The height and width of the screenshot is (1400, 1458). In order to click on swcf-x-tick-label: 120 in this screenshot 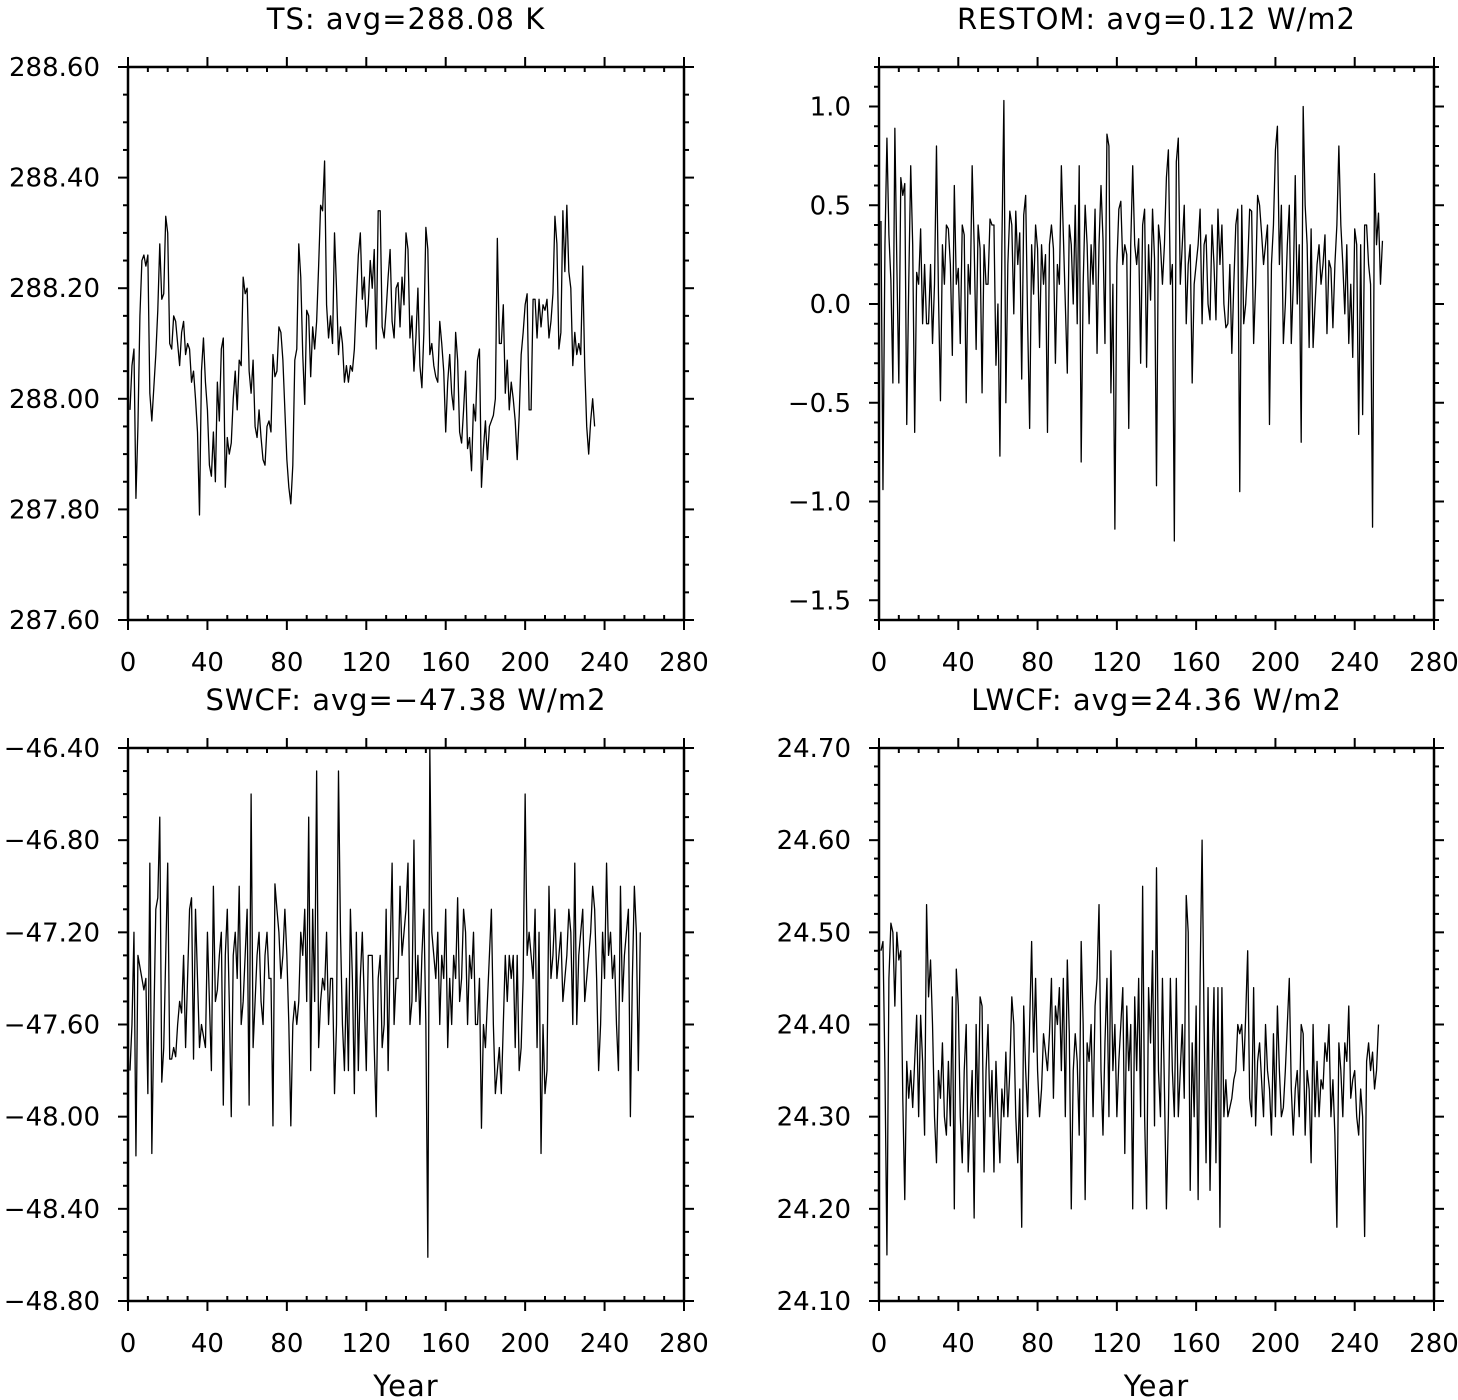, I will do `click(366, 1344)`.